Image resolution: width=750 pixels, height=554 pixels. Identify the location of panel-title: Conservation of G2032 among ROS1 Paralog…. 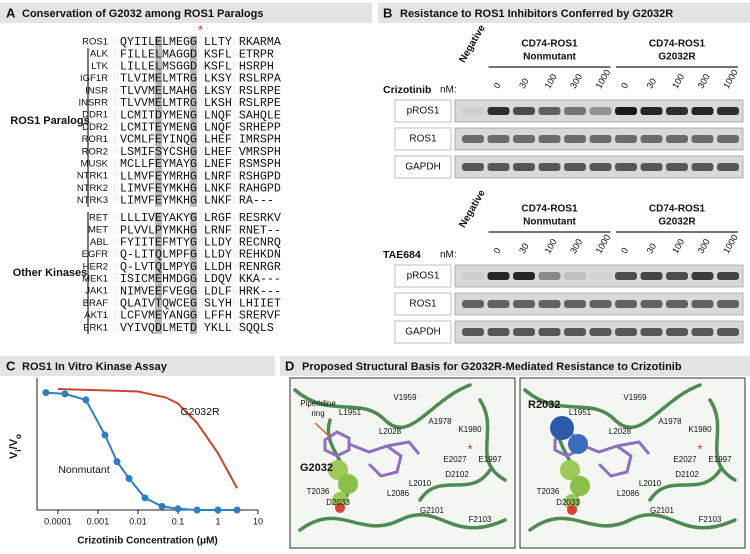
(142, 14).